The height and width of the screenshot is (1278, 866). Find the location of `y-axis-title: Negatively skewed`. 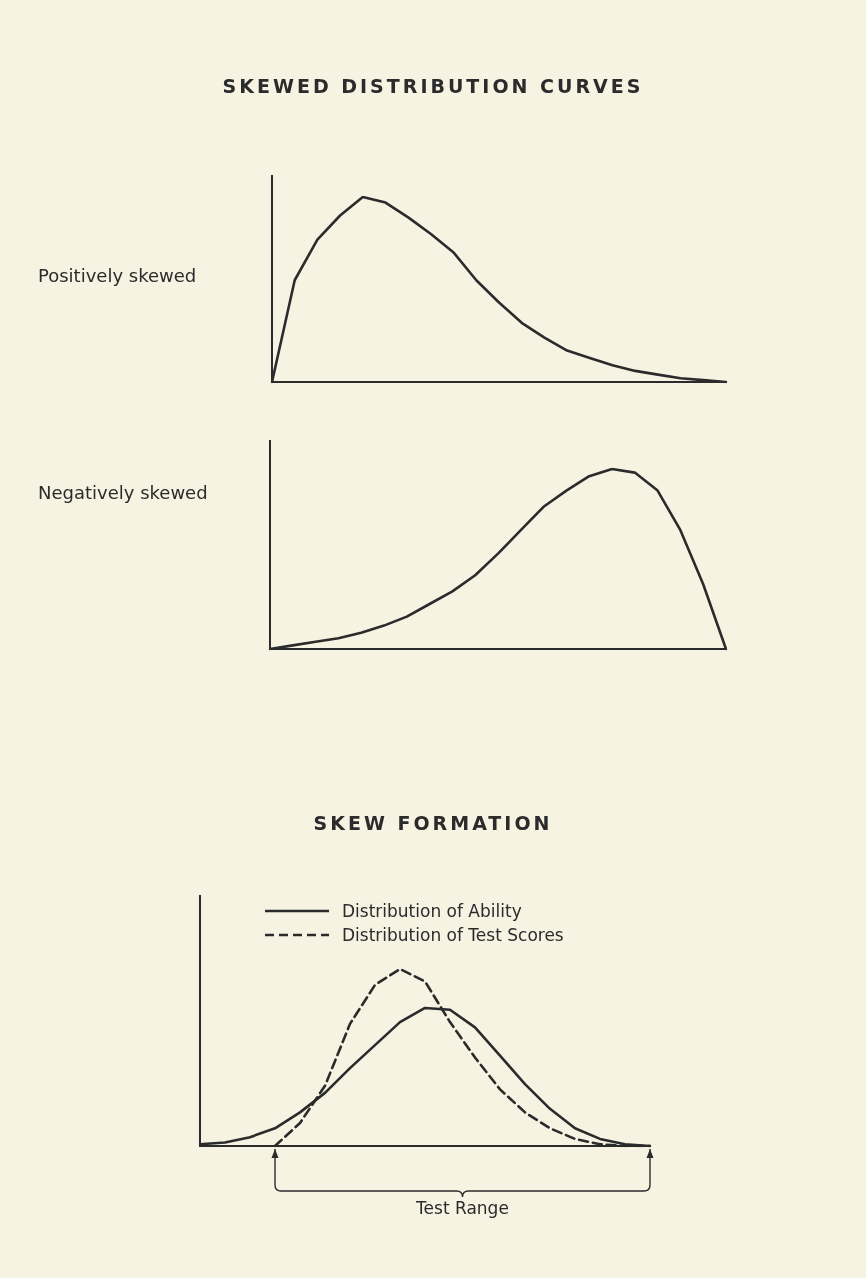

y-axis-title: Negatively skewed is located at coordinates (123, 492).